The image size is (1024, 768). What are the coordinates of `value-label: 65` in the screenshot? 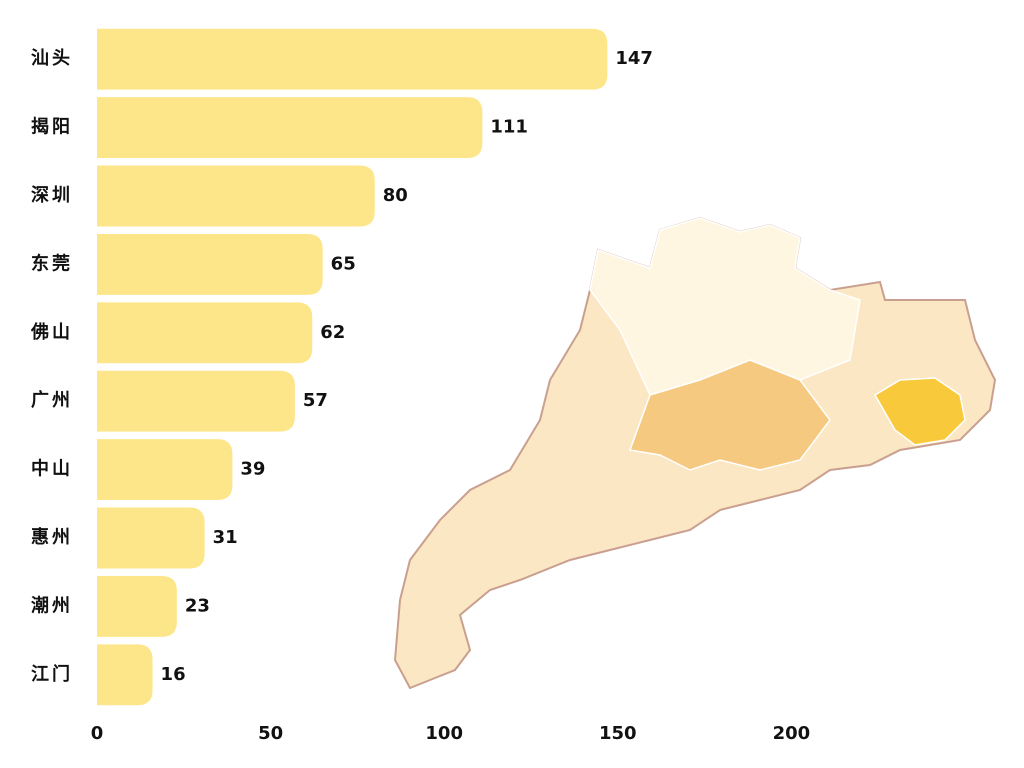 It's located at (343, 263).